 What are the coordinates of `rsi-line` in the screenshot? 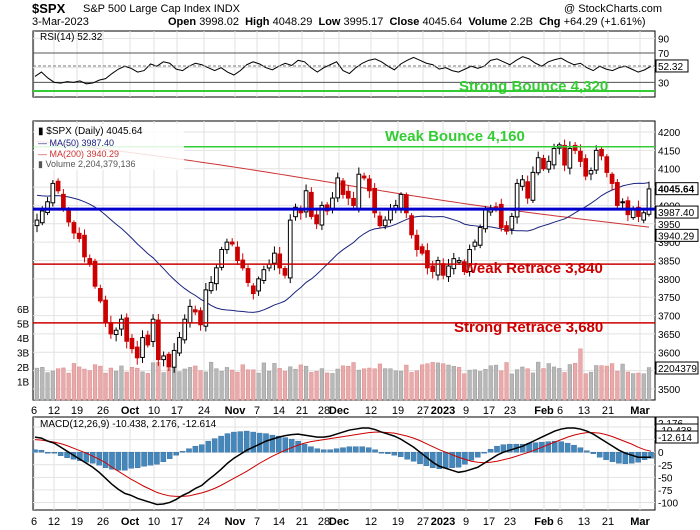 It's located at (343, 70).